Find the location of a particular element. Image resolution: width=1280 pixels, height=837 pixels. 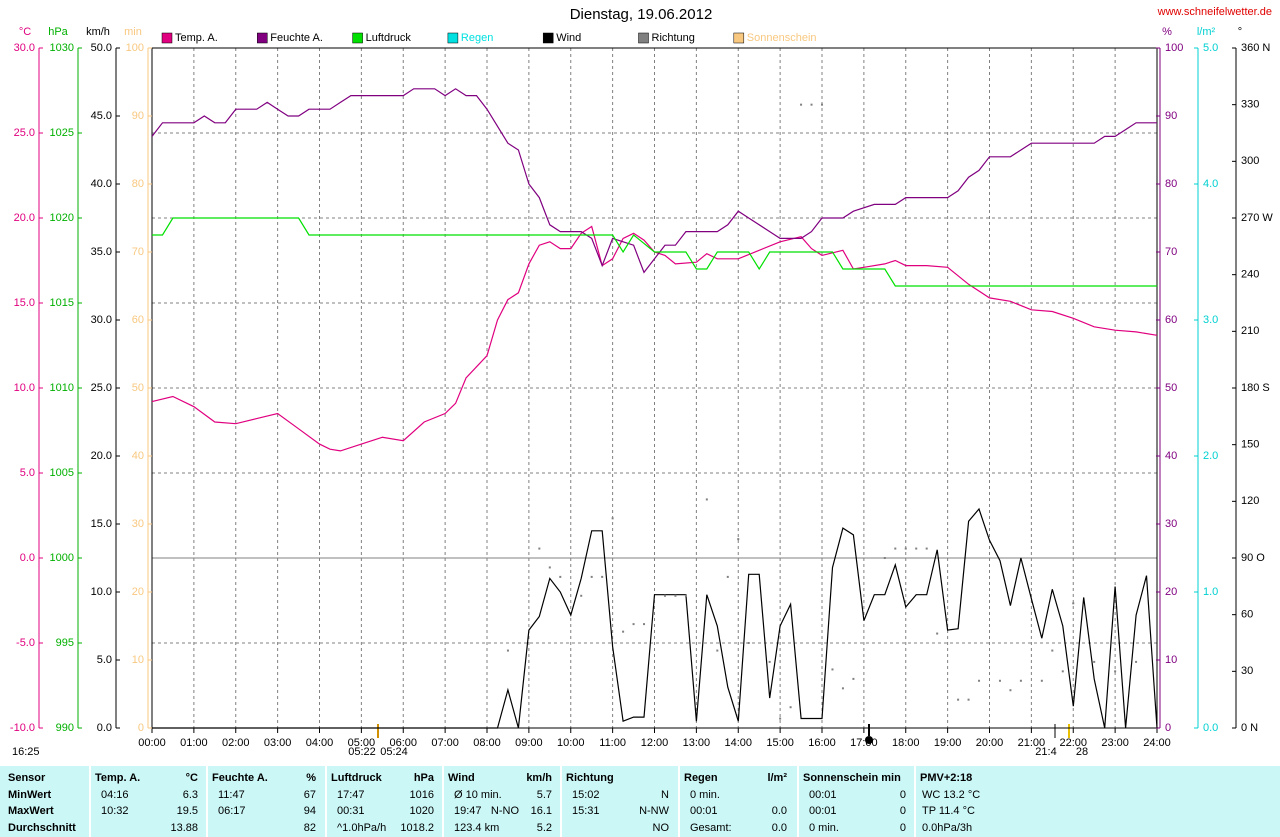

cell-time: ^1.0hPa/h is located at coordinates (362, 828).